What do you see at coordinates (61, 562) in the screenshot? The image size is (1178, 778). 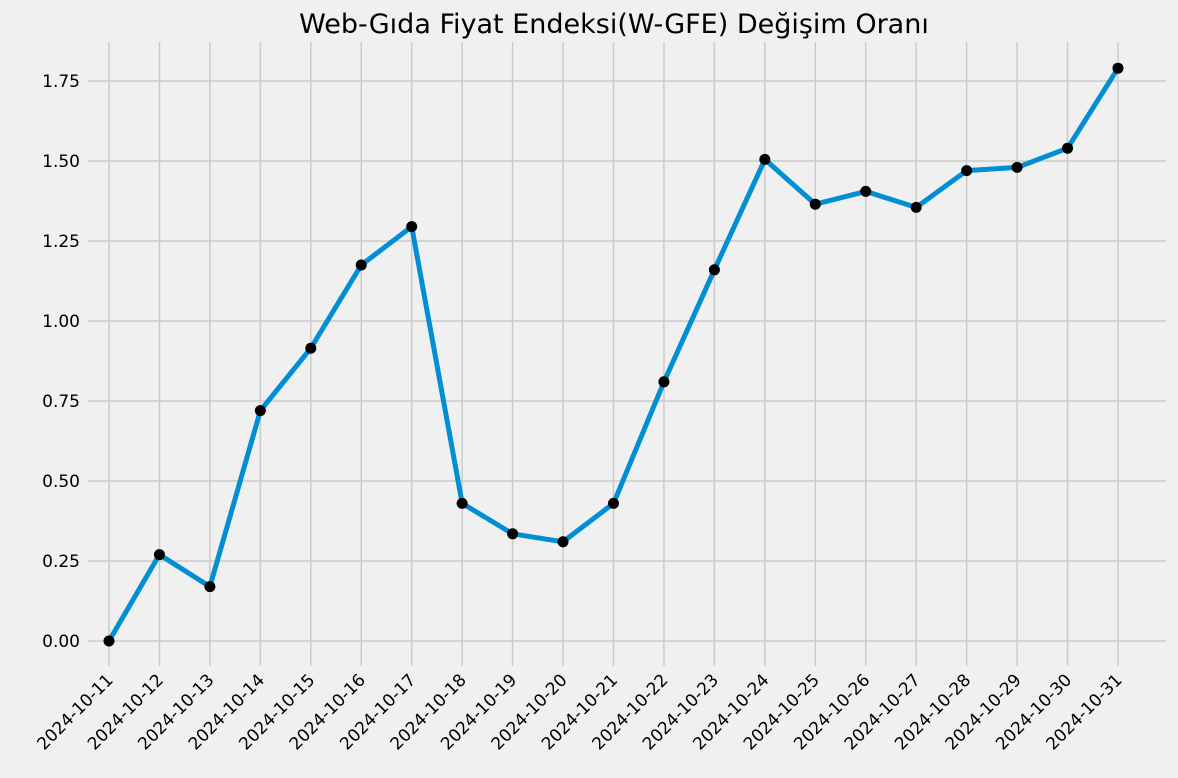 I see `y-tick-label: 0.25` at bounding box center [61, 562].